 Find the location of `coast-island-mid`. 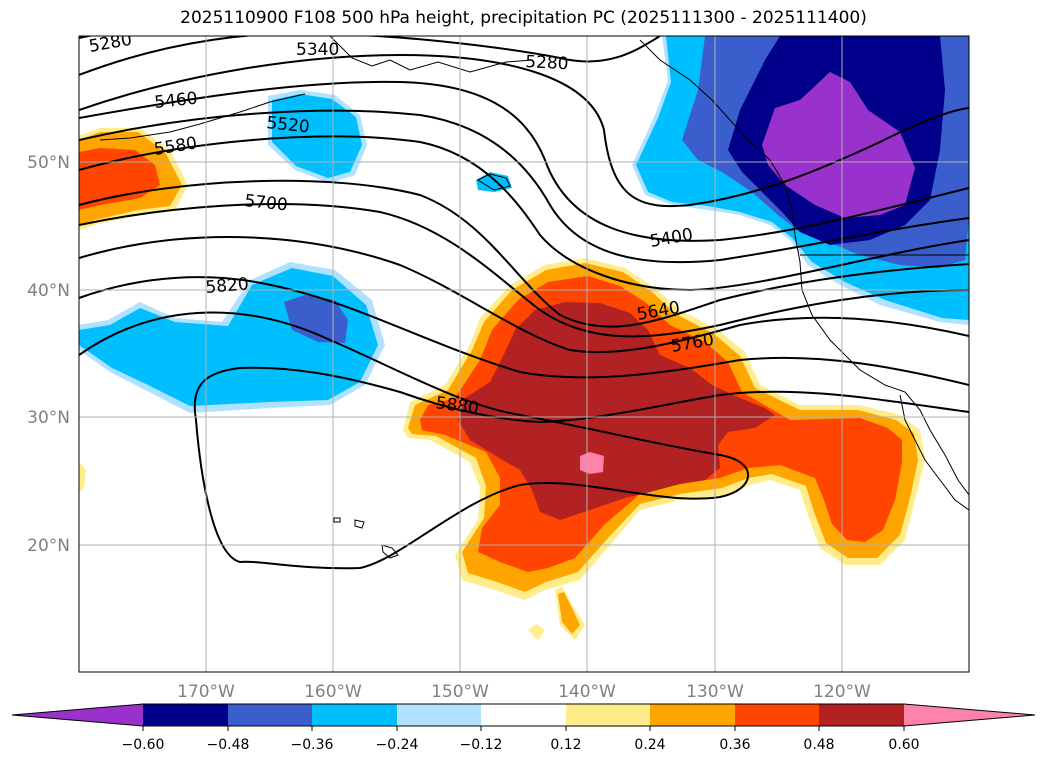

coast-island-mid is located at coordinates (493, 182).